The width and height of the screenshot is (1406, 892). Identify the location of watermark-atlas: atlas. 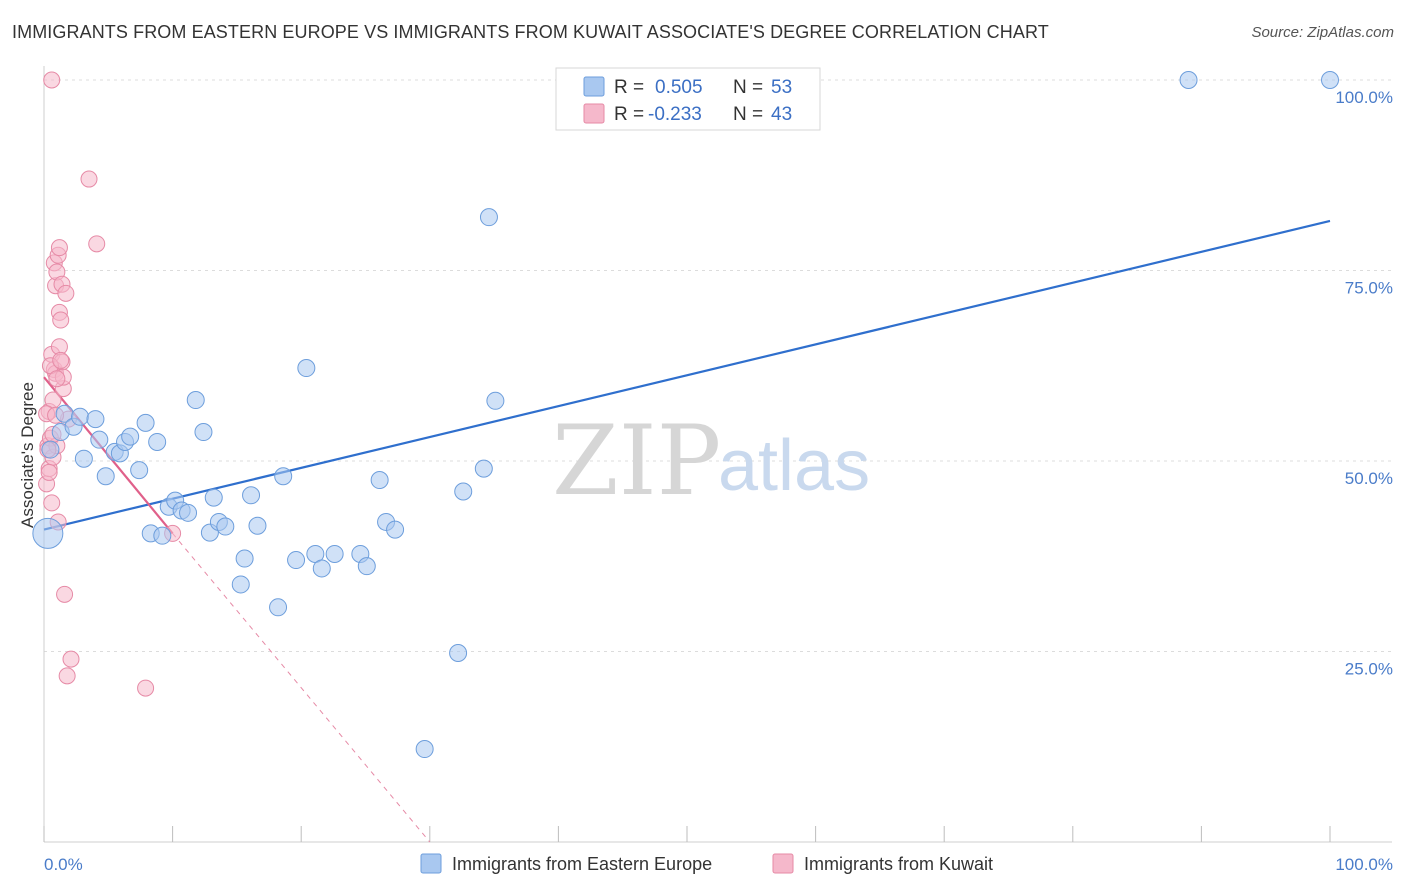
(794, 466).